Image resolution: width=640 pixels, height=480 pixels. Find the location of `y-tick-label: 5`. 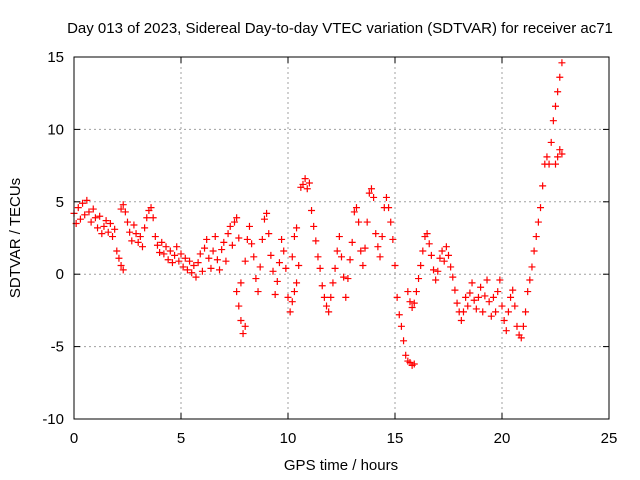

y-tick-label: 5 is located at coordinates (60, 202).